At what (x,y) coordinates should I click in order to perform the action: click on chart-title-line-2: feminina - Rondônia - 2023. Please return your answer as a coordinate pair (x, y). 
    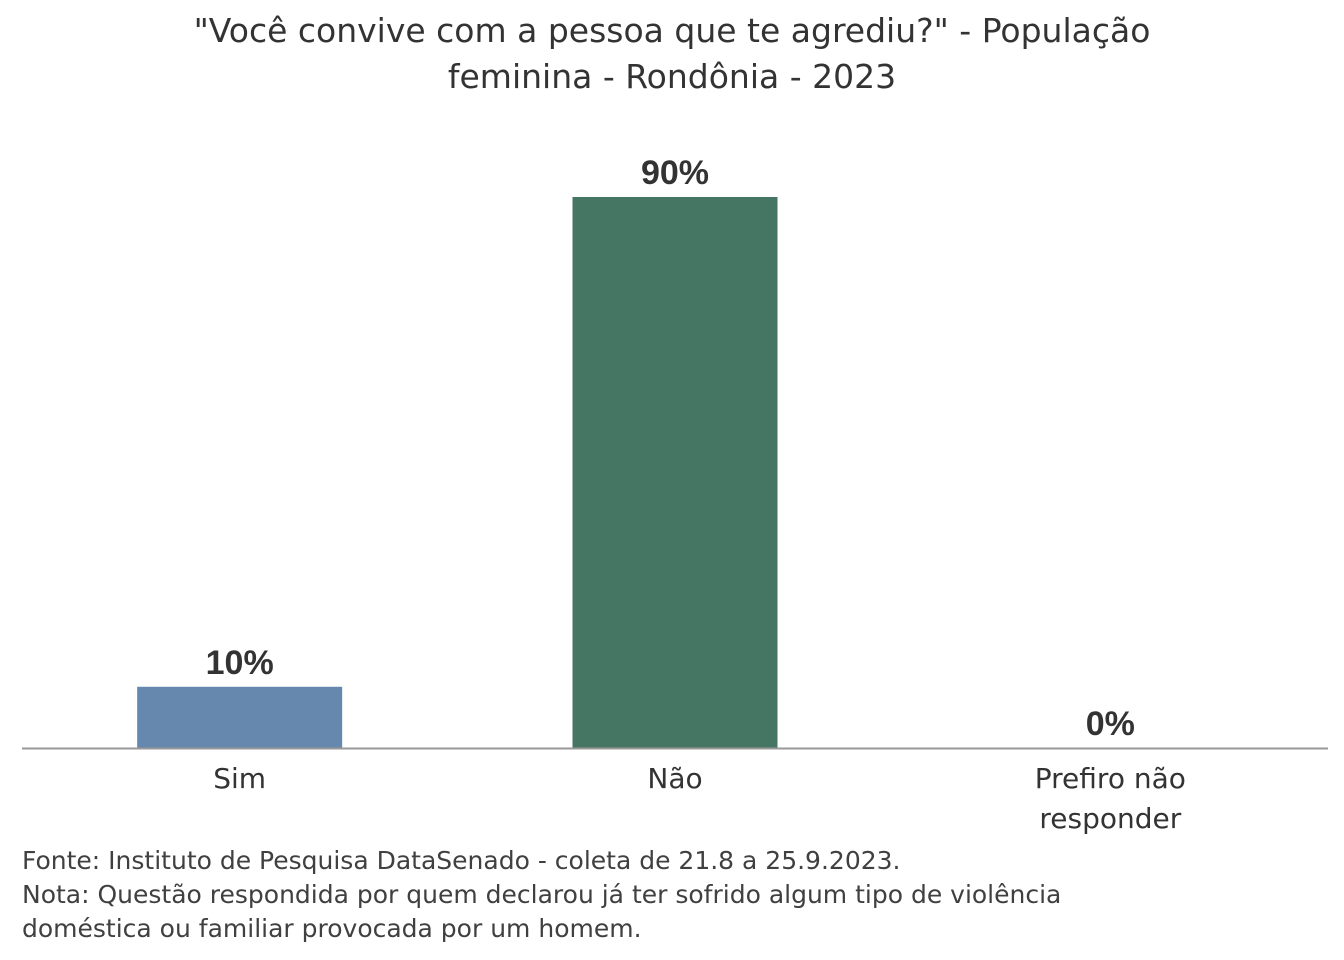
    Looking at the image, I should click on (672, 76).